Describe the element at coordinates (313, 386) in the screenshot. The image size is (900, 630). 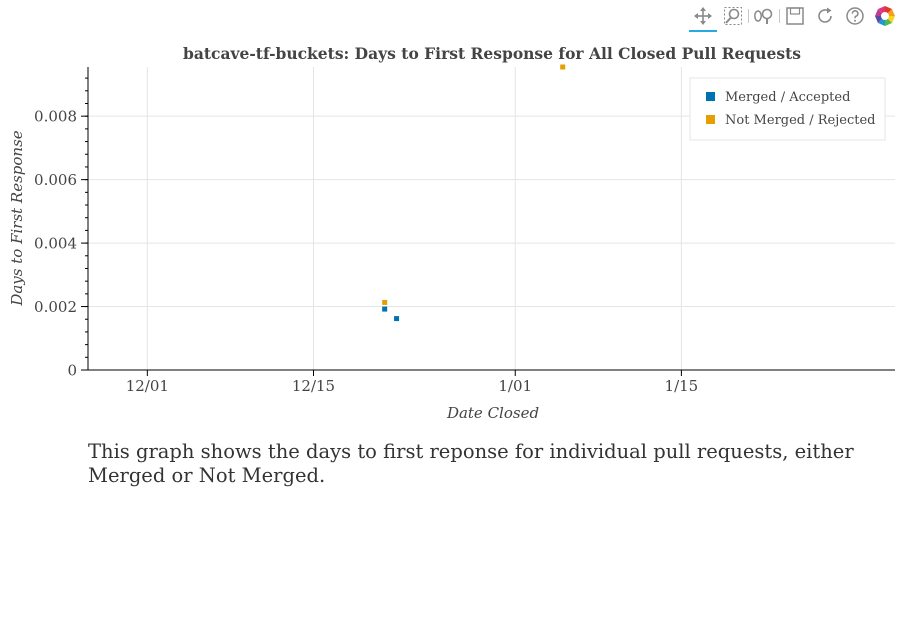
I see `x-tick-label: 12/15` at that location.